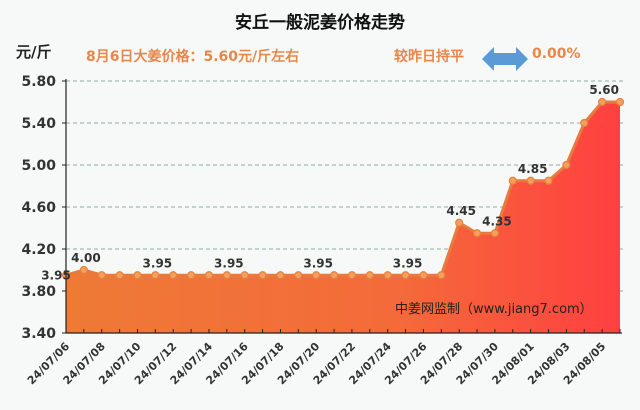 The height and width of the screenshot is (410, 640). Describe the element at coordinates (461, 211) in the screenshot. I see `data-label: 4.45` at that location.